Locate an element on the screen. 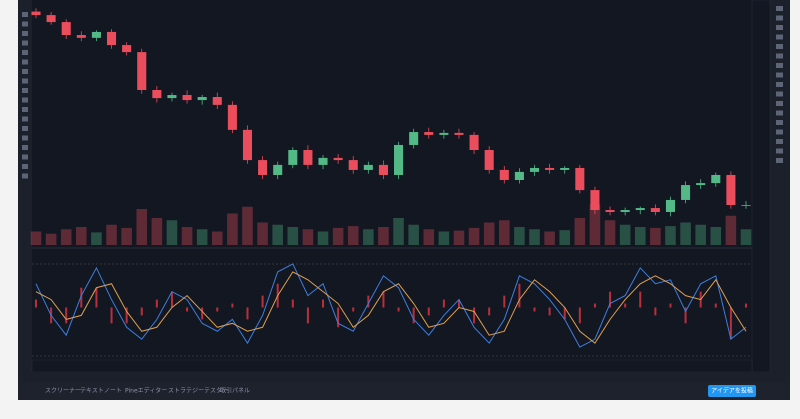 The image size is (800, 419). tab: テキストノート is located at coordinates (101, 391).